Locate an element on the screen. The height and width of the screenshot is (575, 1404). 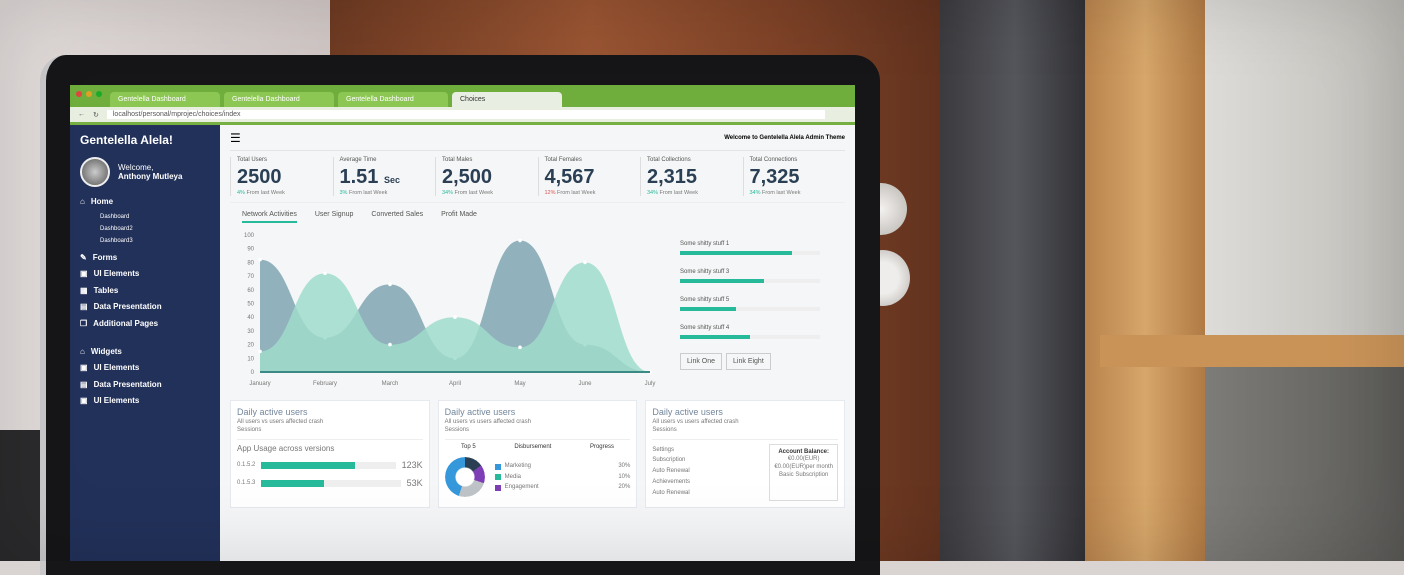
y-tick-label: 20 is located at coordinates (250, 346).